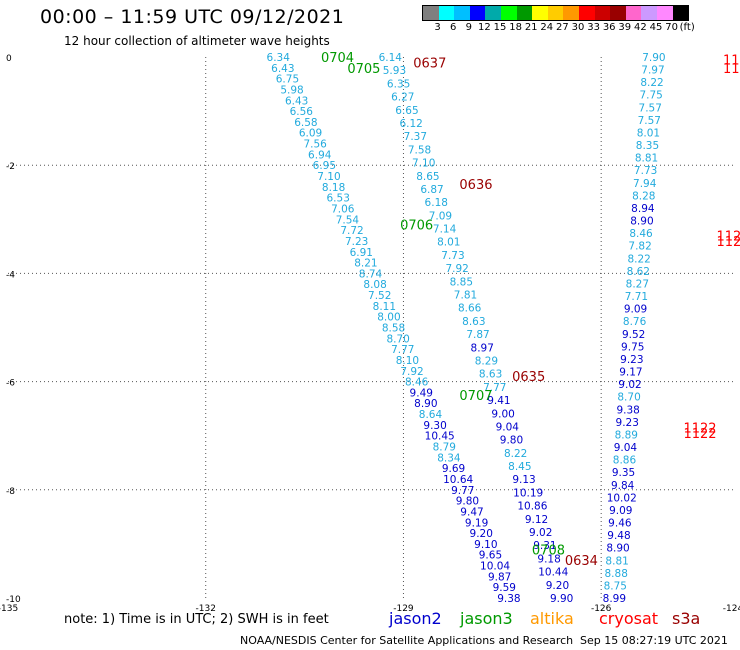  What do you see at coordinates (440, 437) in the screenshot?
I see `data-value-label: 10.45` at bounding box center [440, 437].